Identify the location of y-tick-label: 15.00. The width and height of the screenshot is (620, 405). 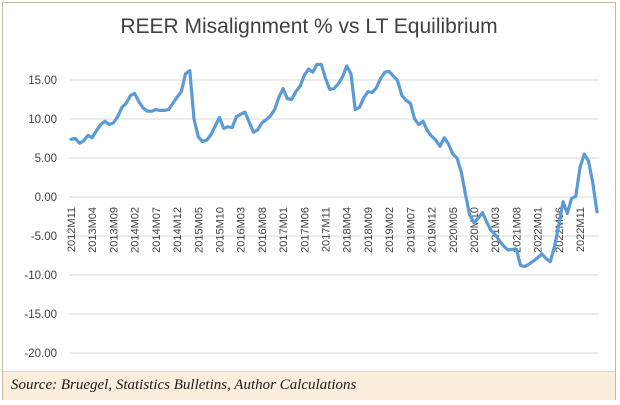
(42, 81).